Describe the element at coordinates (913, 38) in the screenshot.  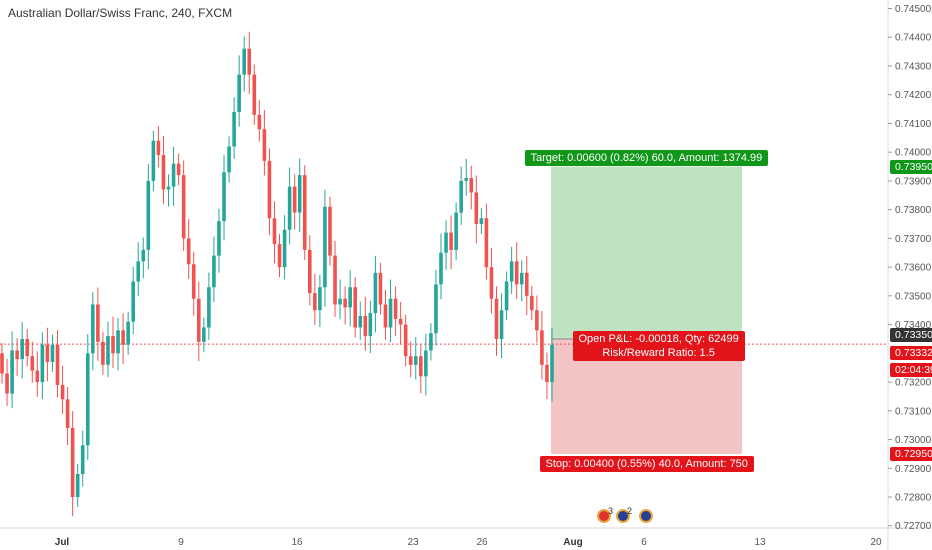
I see `price-tick-label: 0.74400` at that location.